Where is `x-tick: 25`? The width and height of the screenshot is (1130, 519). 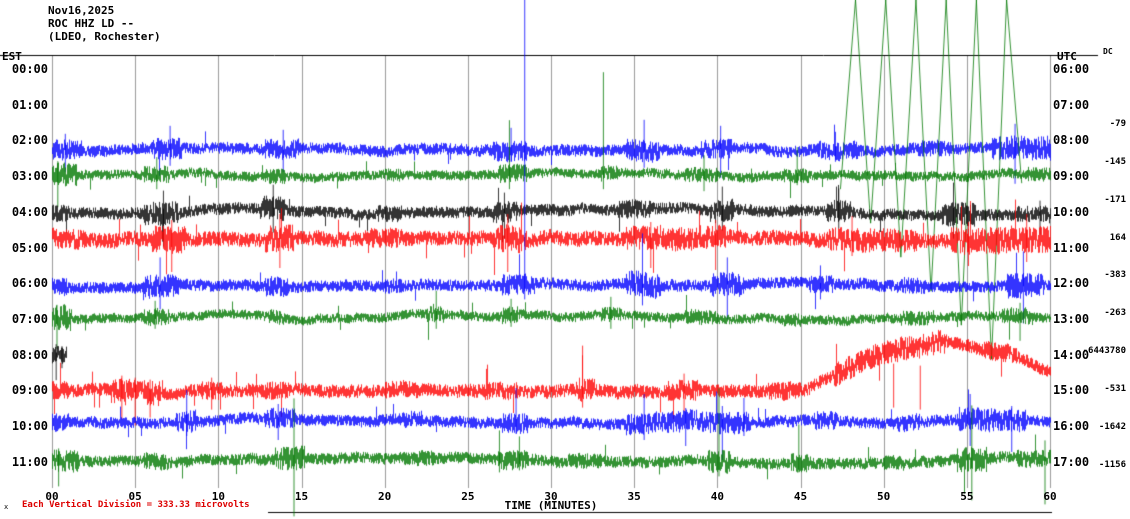
x-tick: 25 is located at coordinates (468, 496).